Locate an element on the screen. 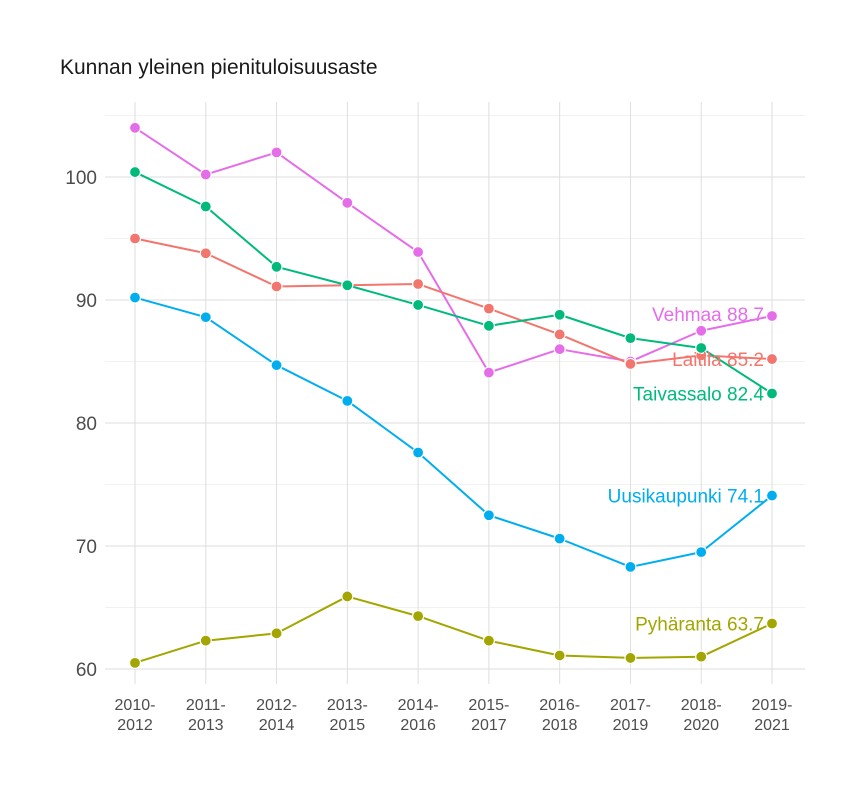  y-tick-label: 70 is located at coordinates (86, 547).